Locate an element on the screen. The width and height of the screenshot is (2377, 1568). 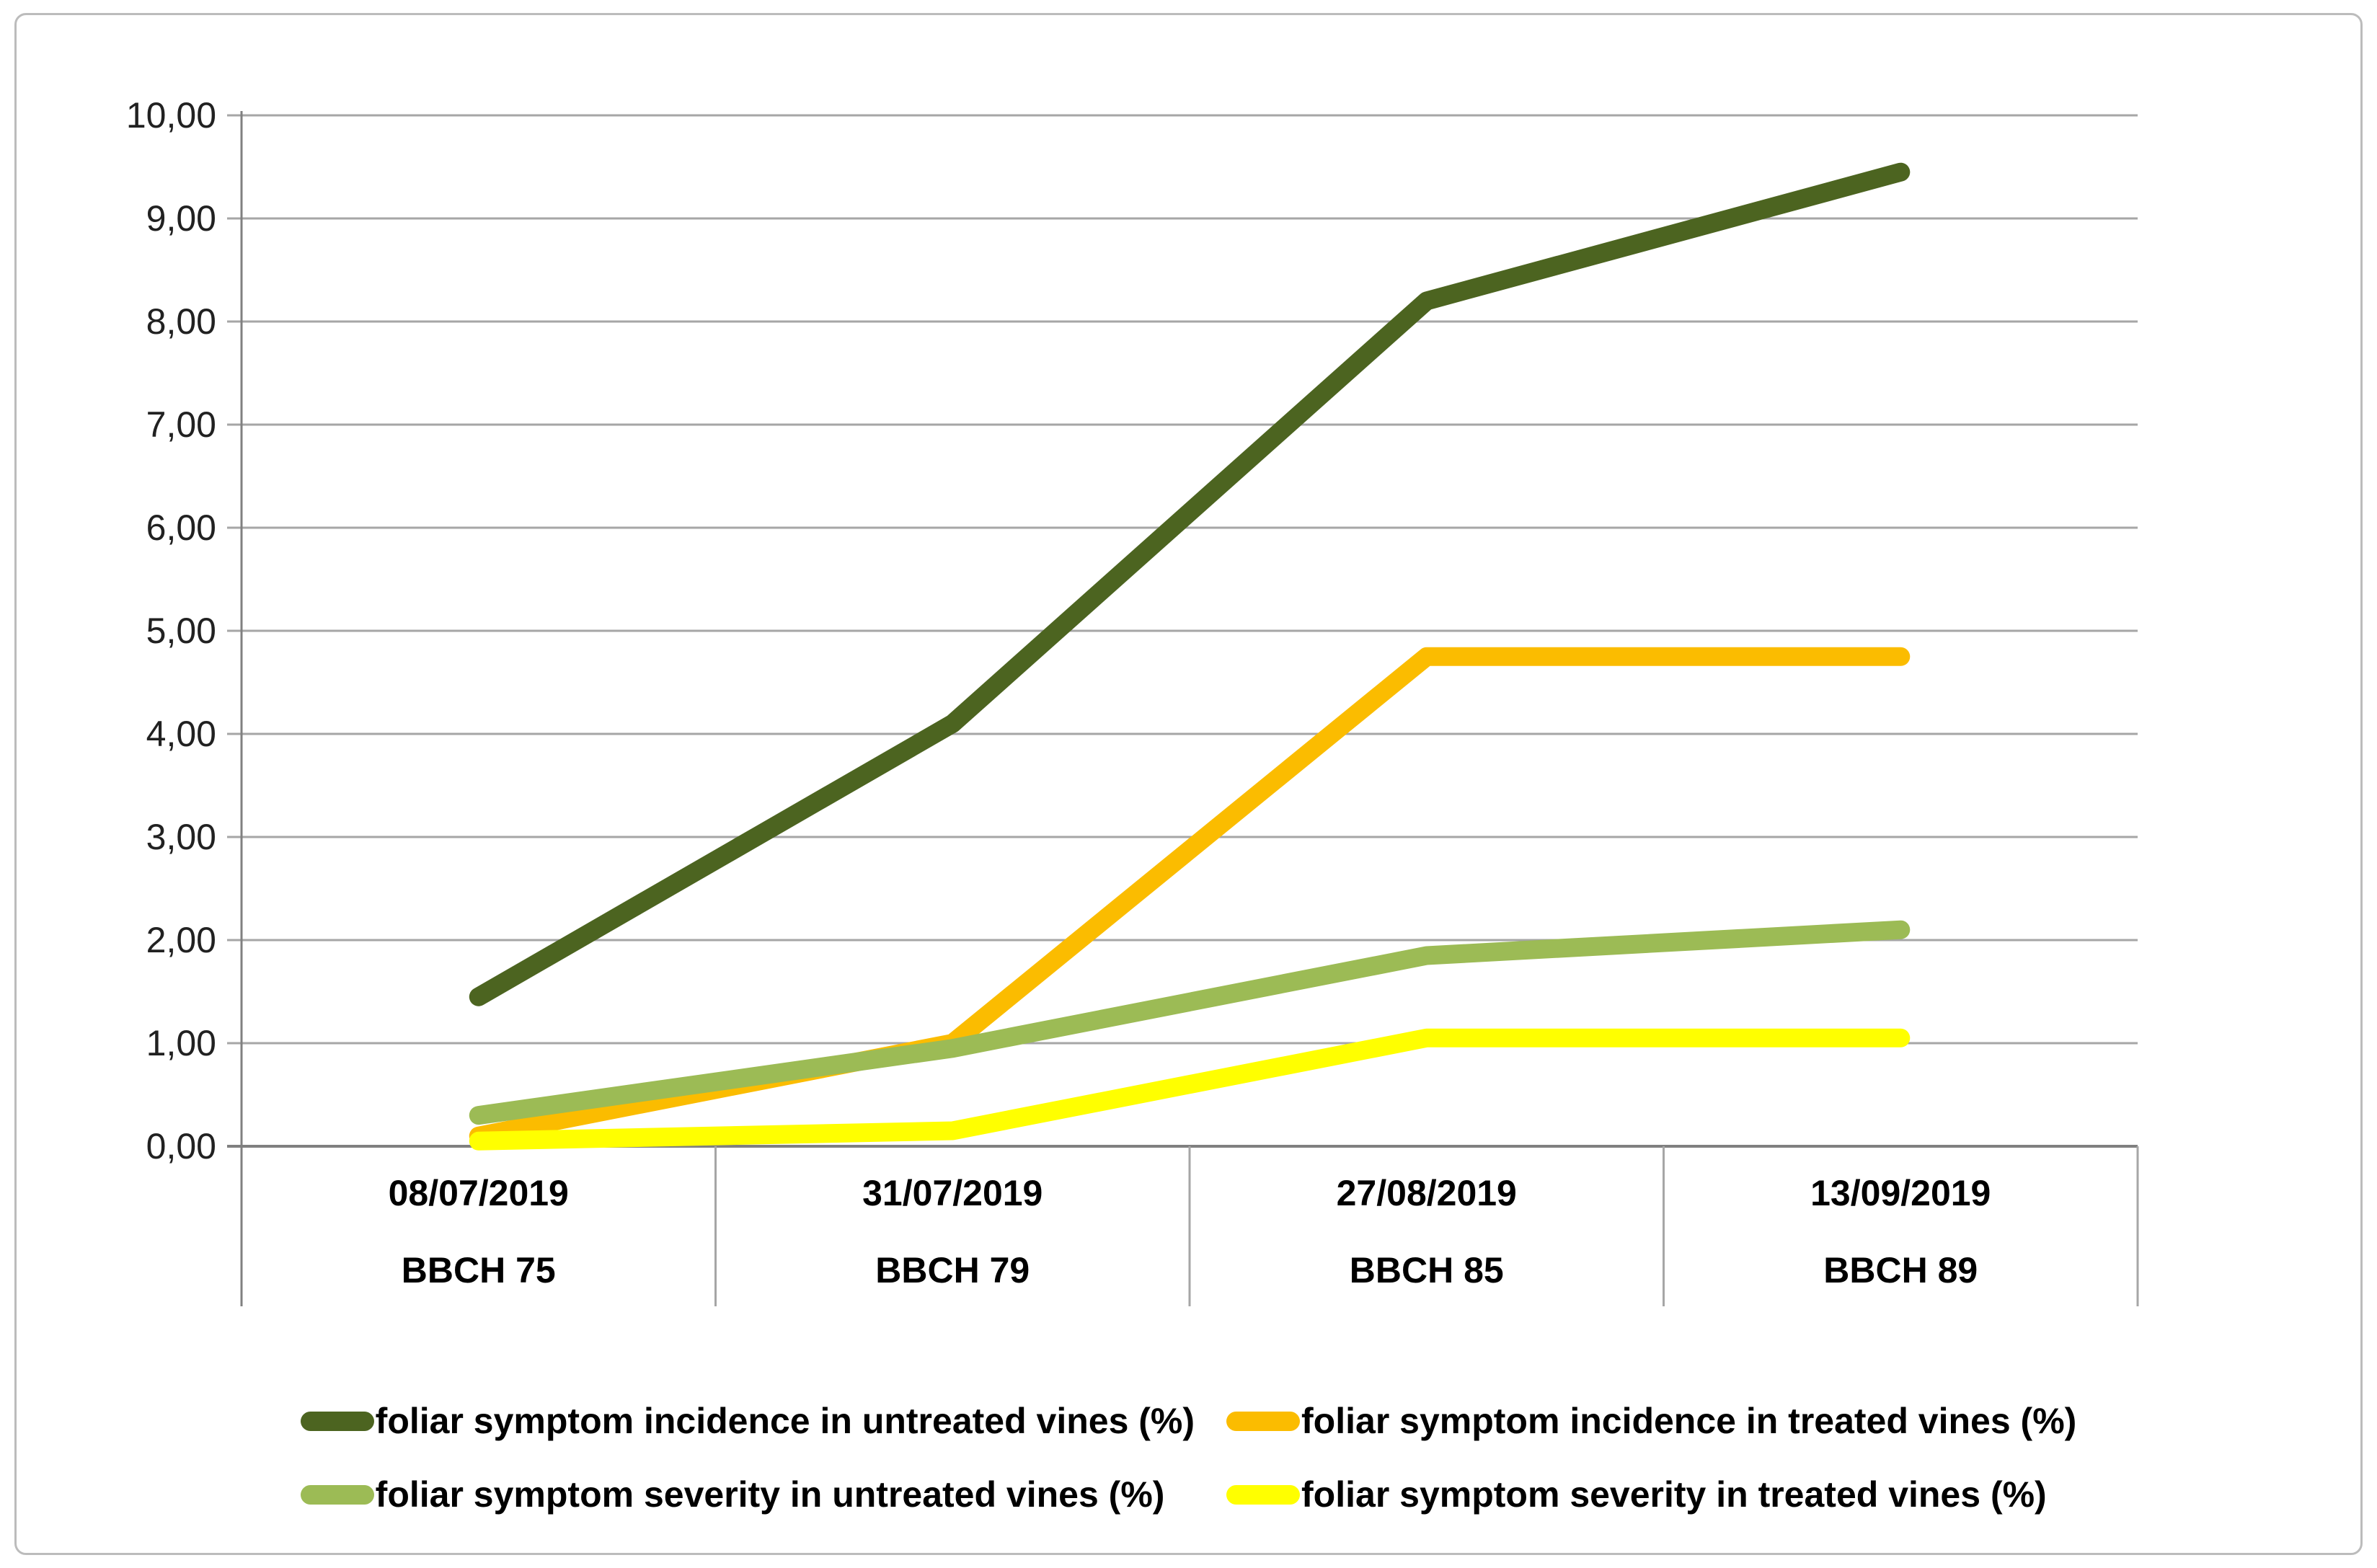
y-tick-label-1: 1,00 is located at coordinates (181, 1043).